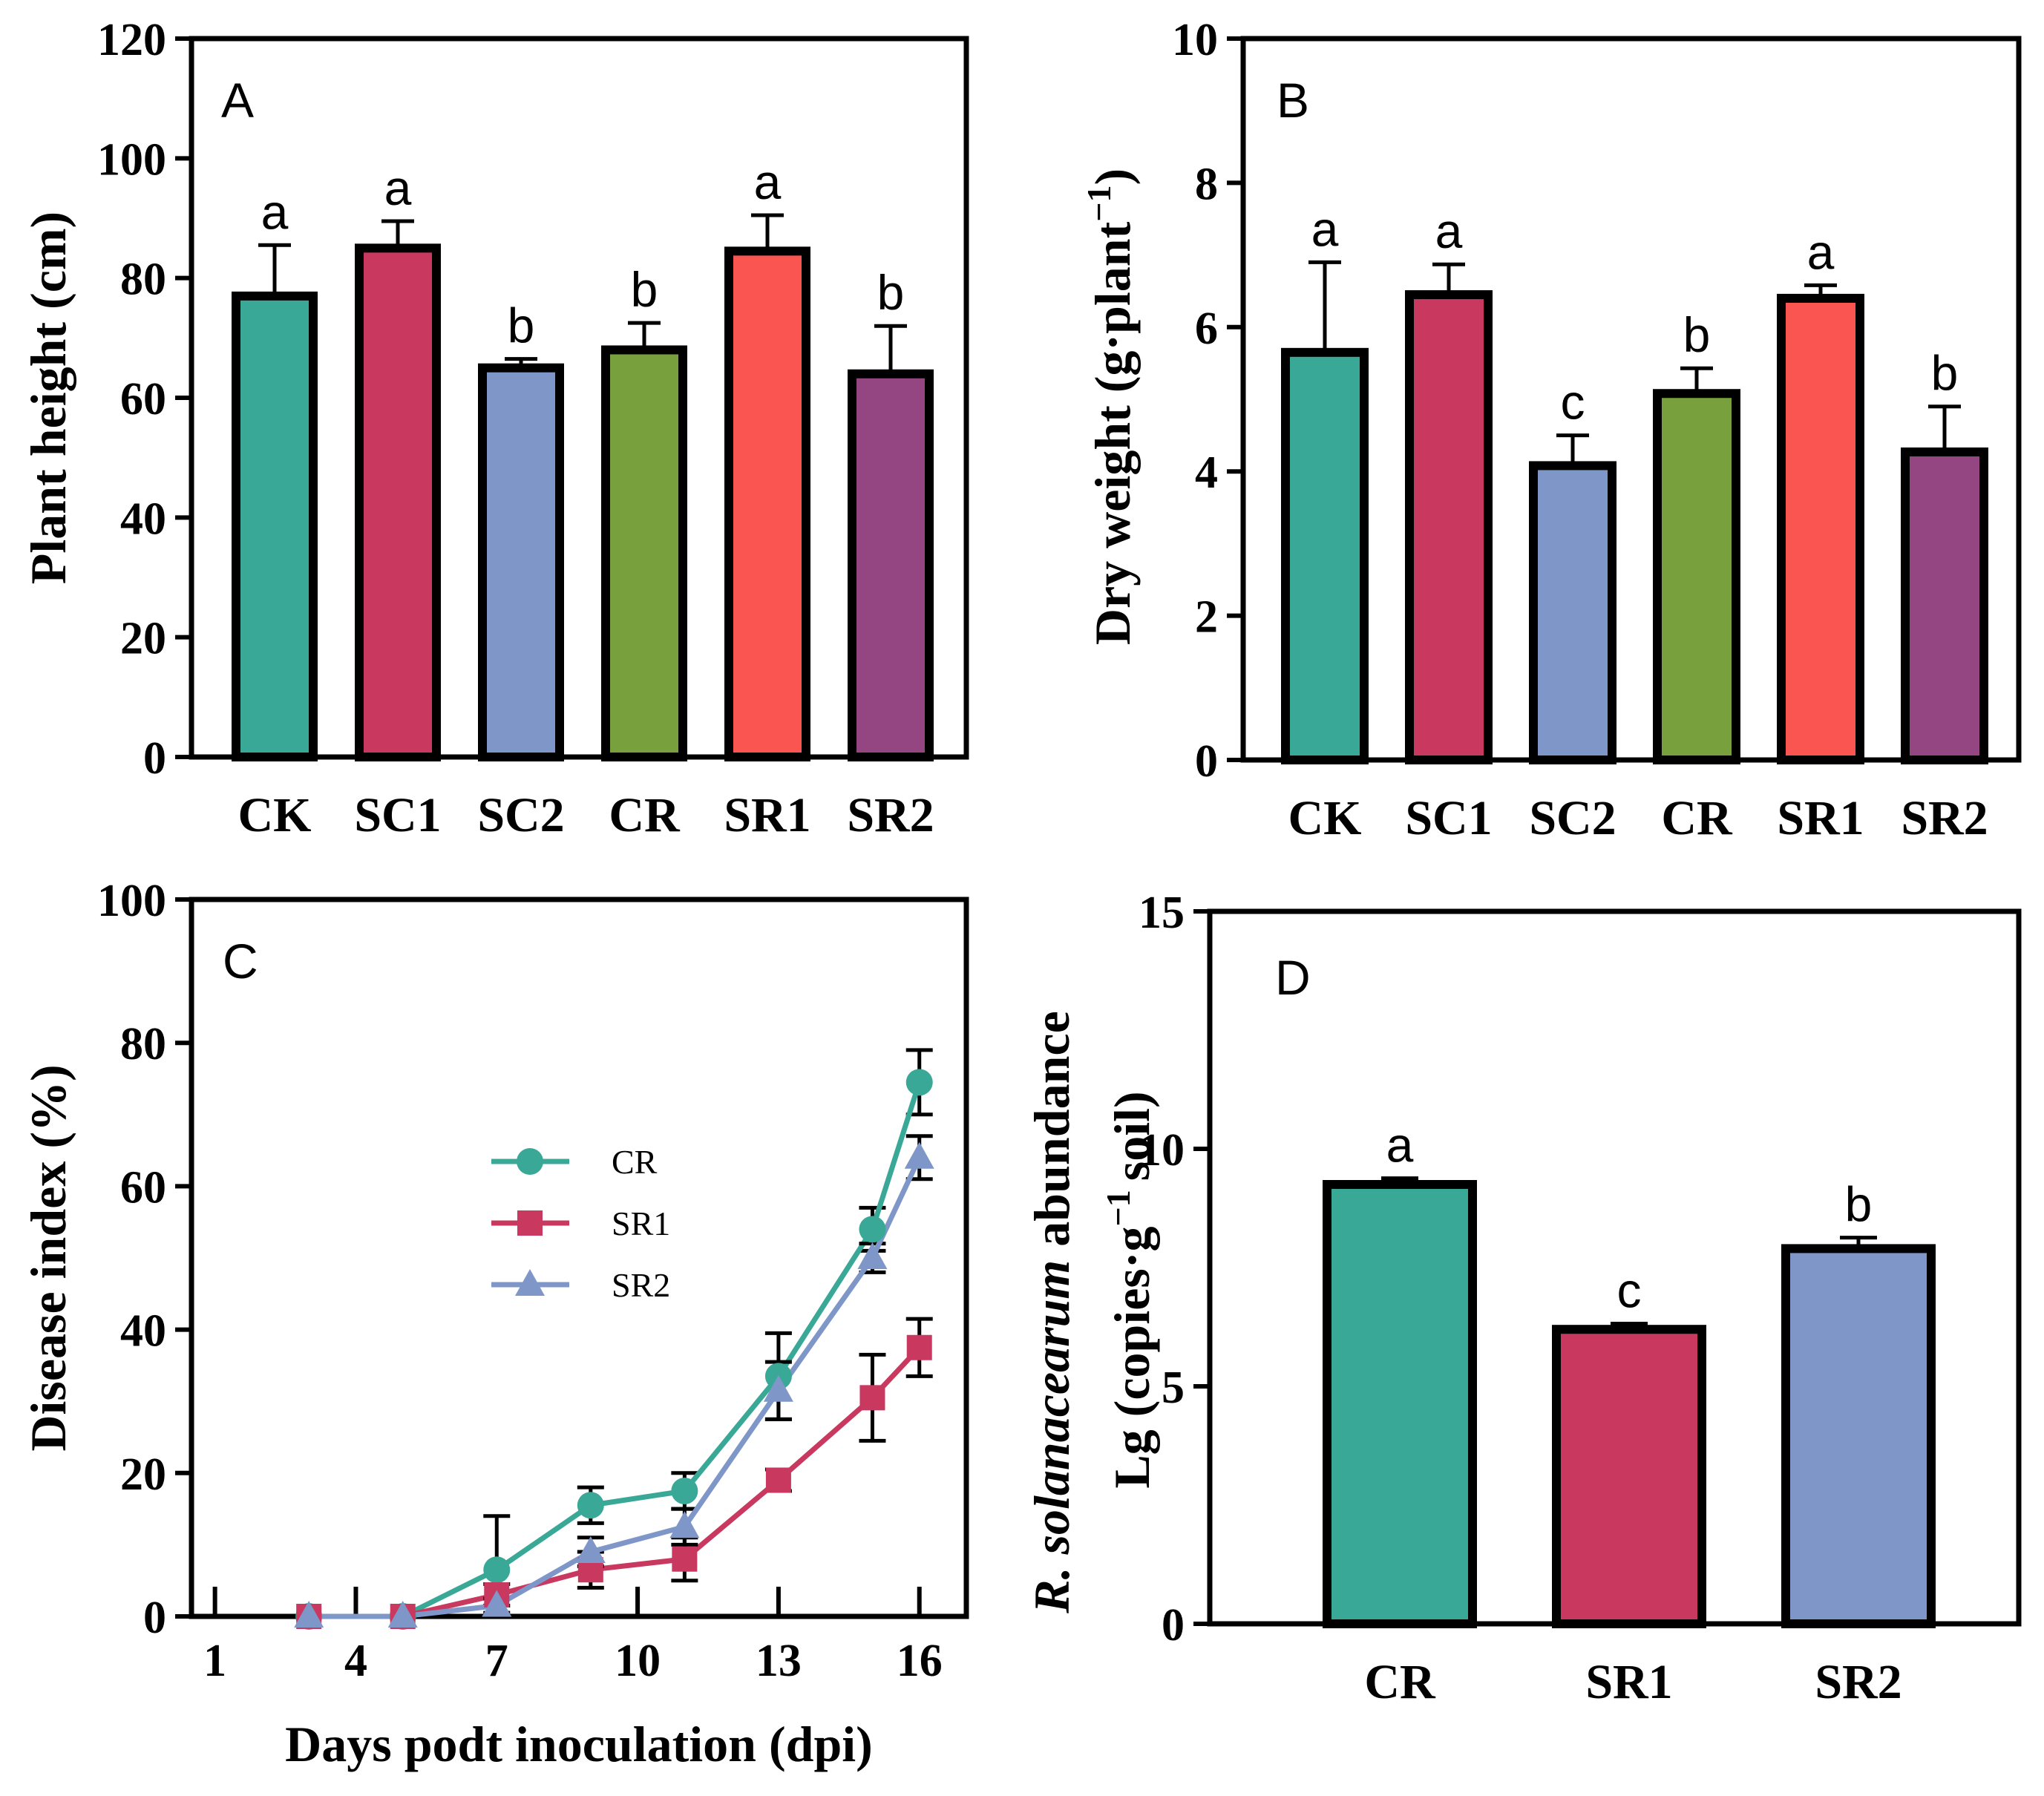  What do you see at coordinates (920, 1661) in the screenshot?
I see `x-tick-label: 16` at bounding box center [920, 1661].